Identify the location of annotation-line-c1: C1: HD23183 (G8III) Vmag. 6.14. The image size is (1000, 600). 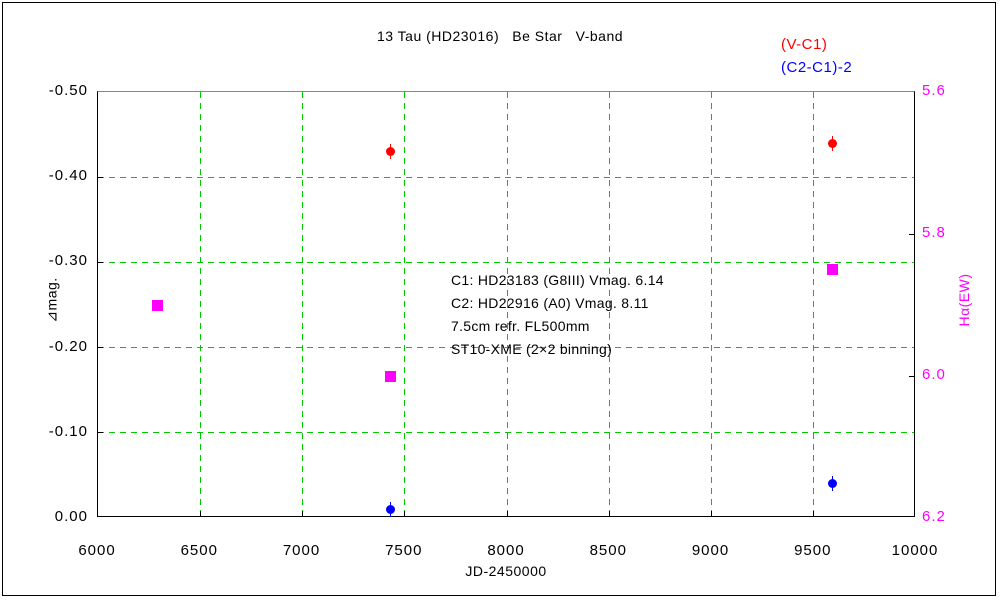
(557, 280).